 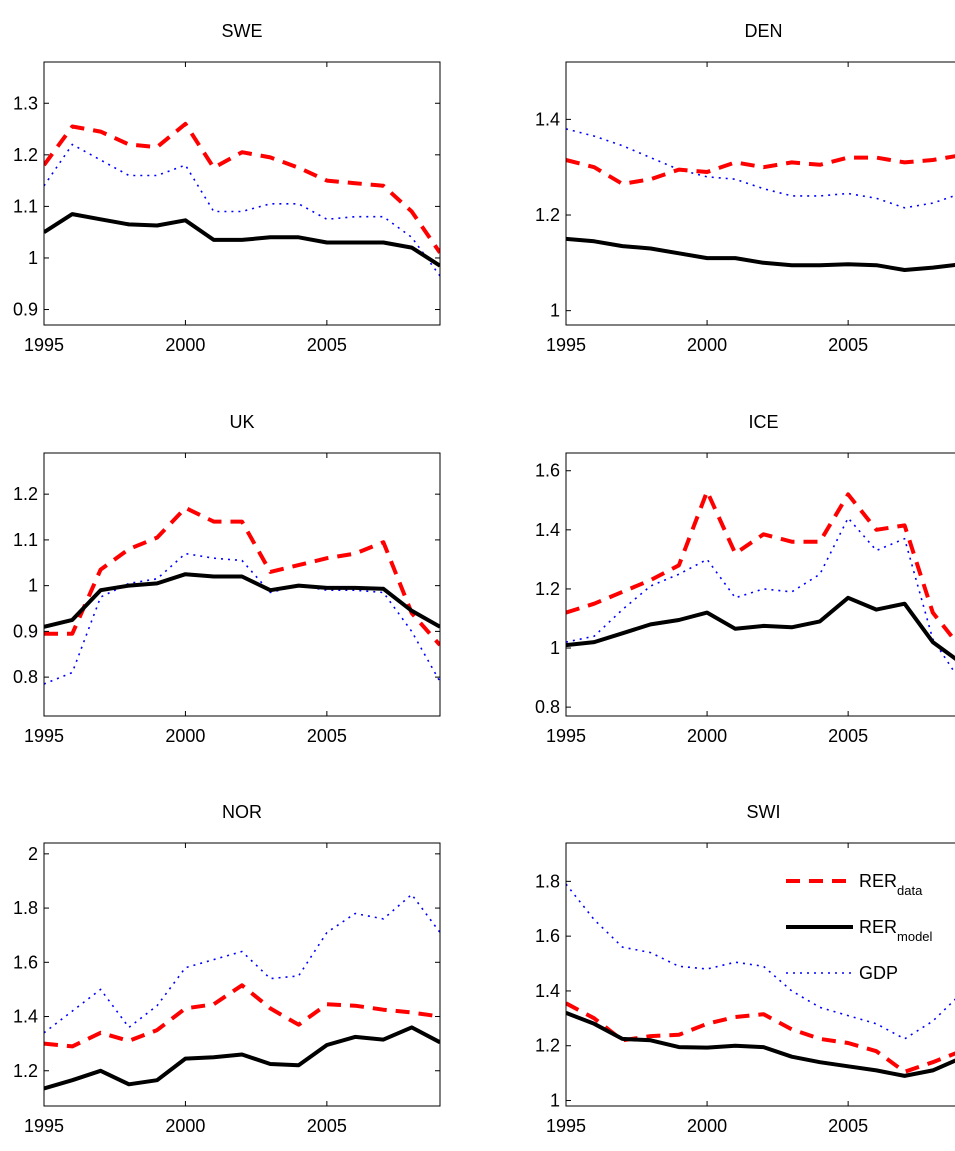 I want to click on panel-swe: SWE 1995 2000 2005 0.9 1 1.1 1.2 1.3, so click(x=227, y=188).